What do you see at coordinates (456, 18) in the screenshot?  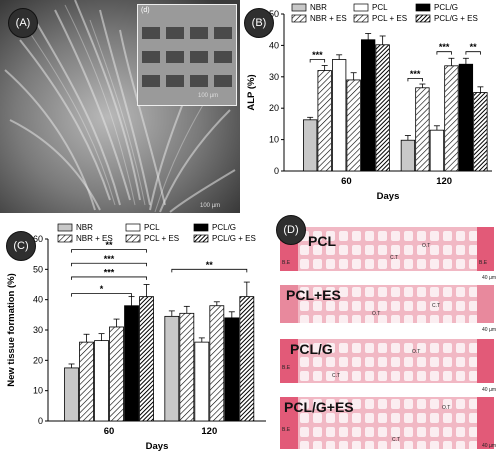 I see `legend-label-5: PCL/G + ES` at bounding box center [456, 18].